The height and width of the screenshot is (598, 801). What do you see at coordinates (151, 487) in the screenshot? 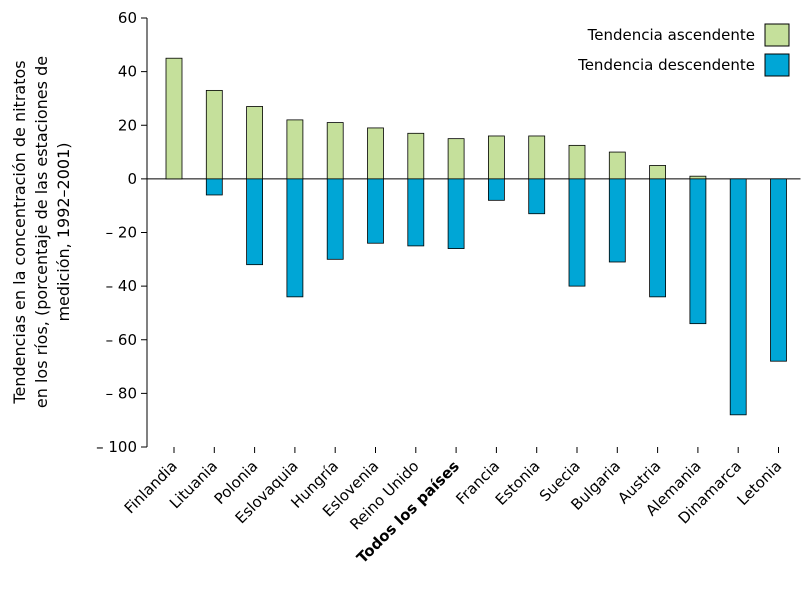
I see `x-category-label: Finlandia` at bounding box center [151, 487].